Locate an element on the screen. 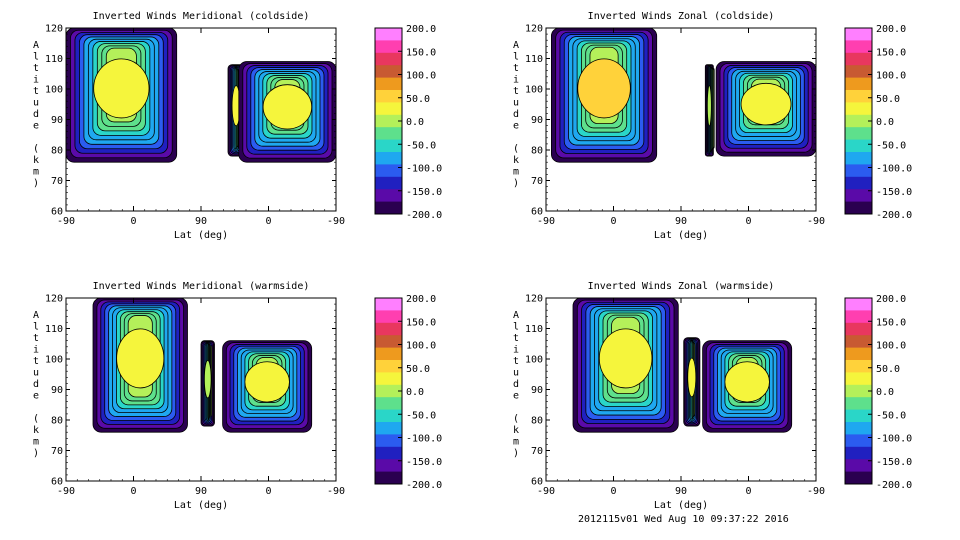  colorbar-tick-label: -100.0 is located at coordinates (424, 169).